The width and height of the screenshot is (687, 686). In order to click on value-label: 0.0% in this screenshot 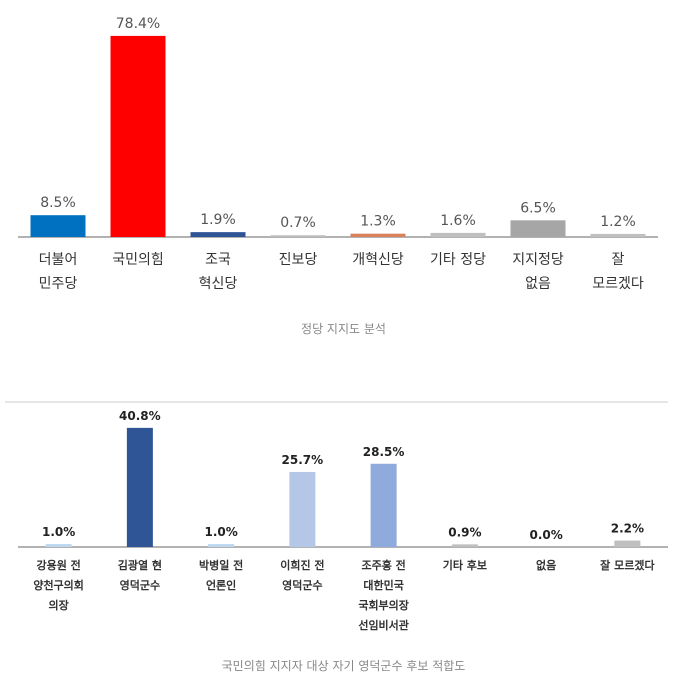, I will do `click(545, 535)`.